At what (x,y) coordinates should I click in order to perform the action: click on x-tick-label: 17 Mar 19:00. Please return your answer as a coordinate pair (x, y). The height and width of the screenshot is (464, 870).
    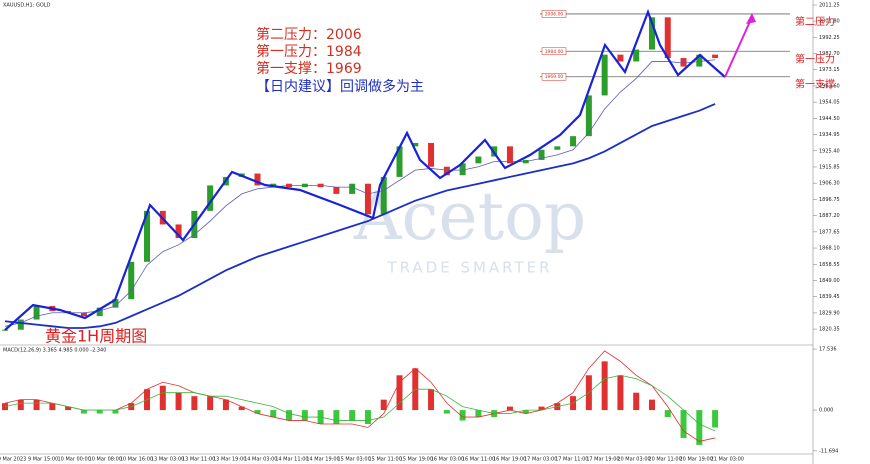
    Looking at the image, I should click on (602, 460).